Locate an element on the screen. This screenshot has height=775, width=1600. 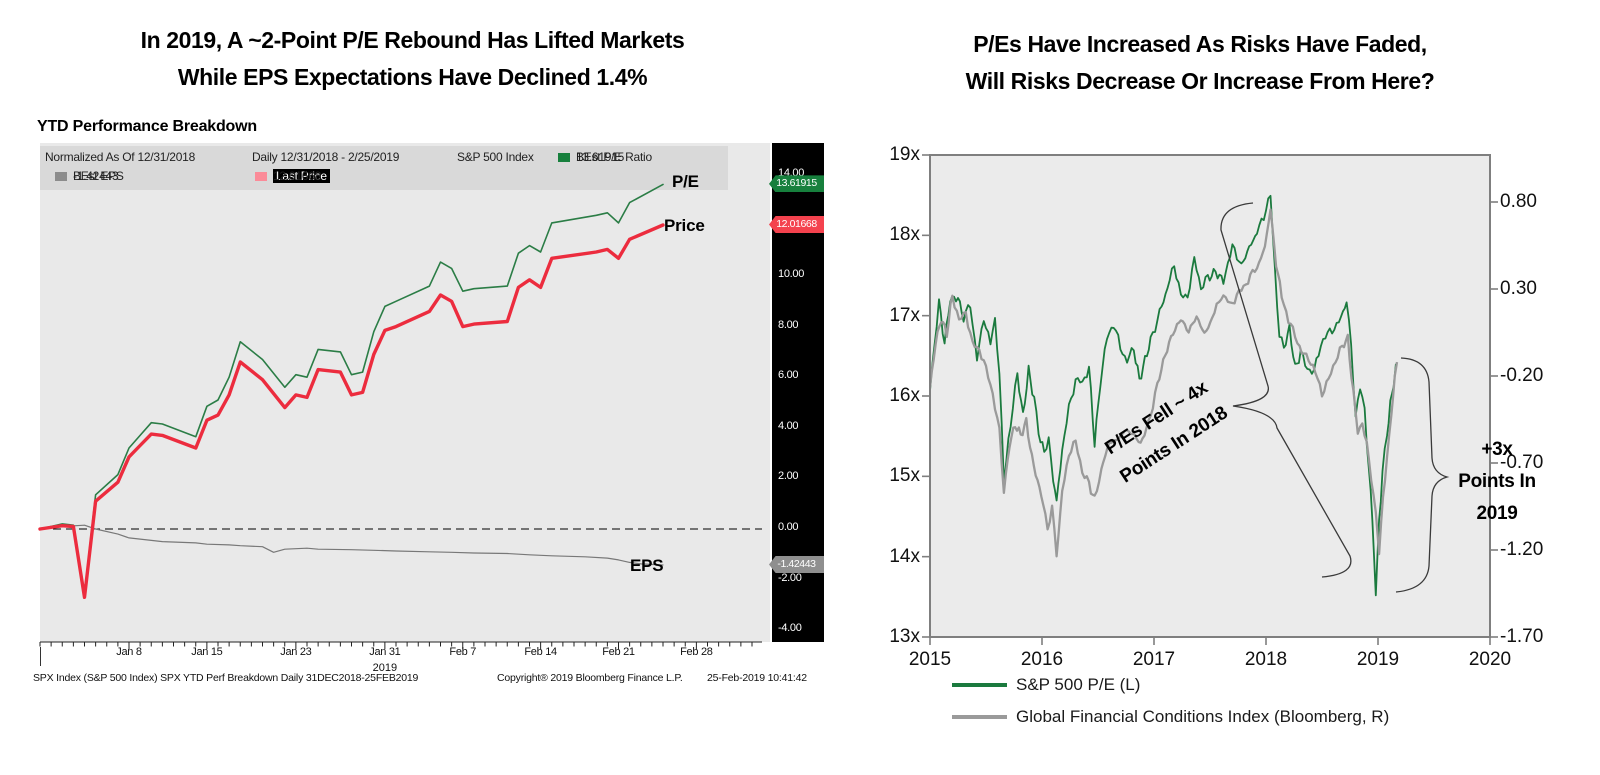
x-tick-feb-14: Feb 14 is located at coordinates (540, 652).